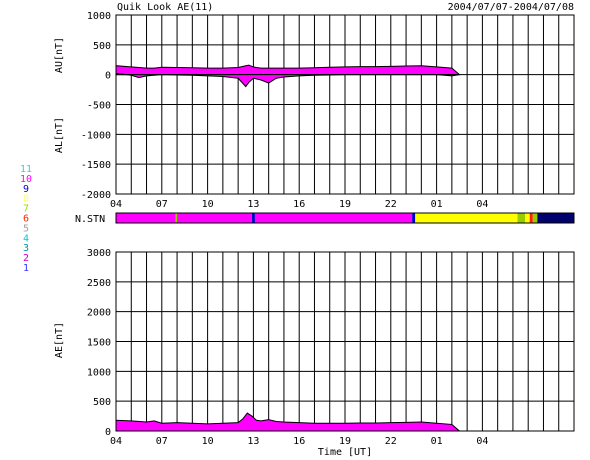  I want to click on ae-ytick-label: 0, so click(108, 432).